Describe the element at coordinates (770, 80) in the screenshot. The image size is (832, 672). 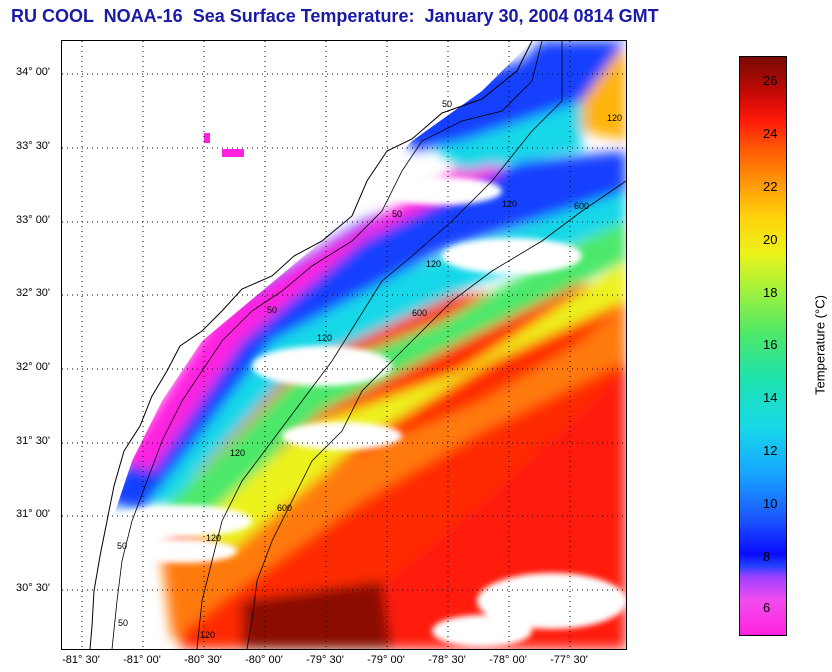
I see `colorbar-tick: 26` at that location.